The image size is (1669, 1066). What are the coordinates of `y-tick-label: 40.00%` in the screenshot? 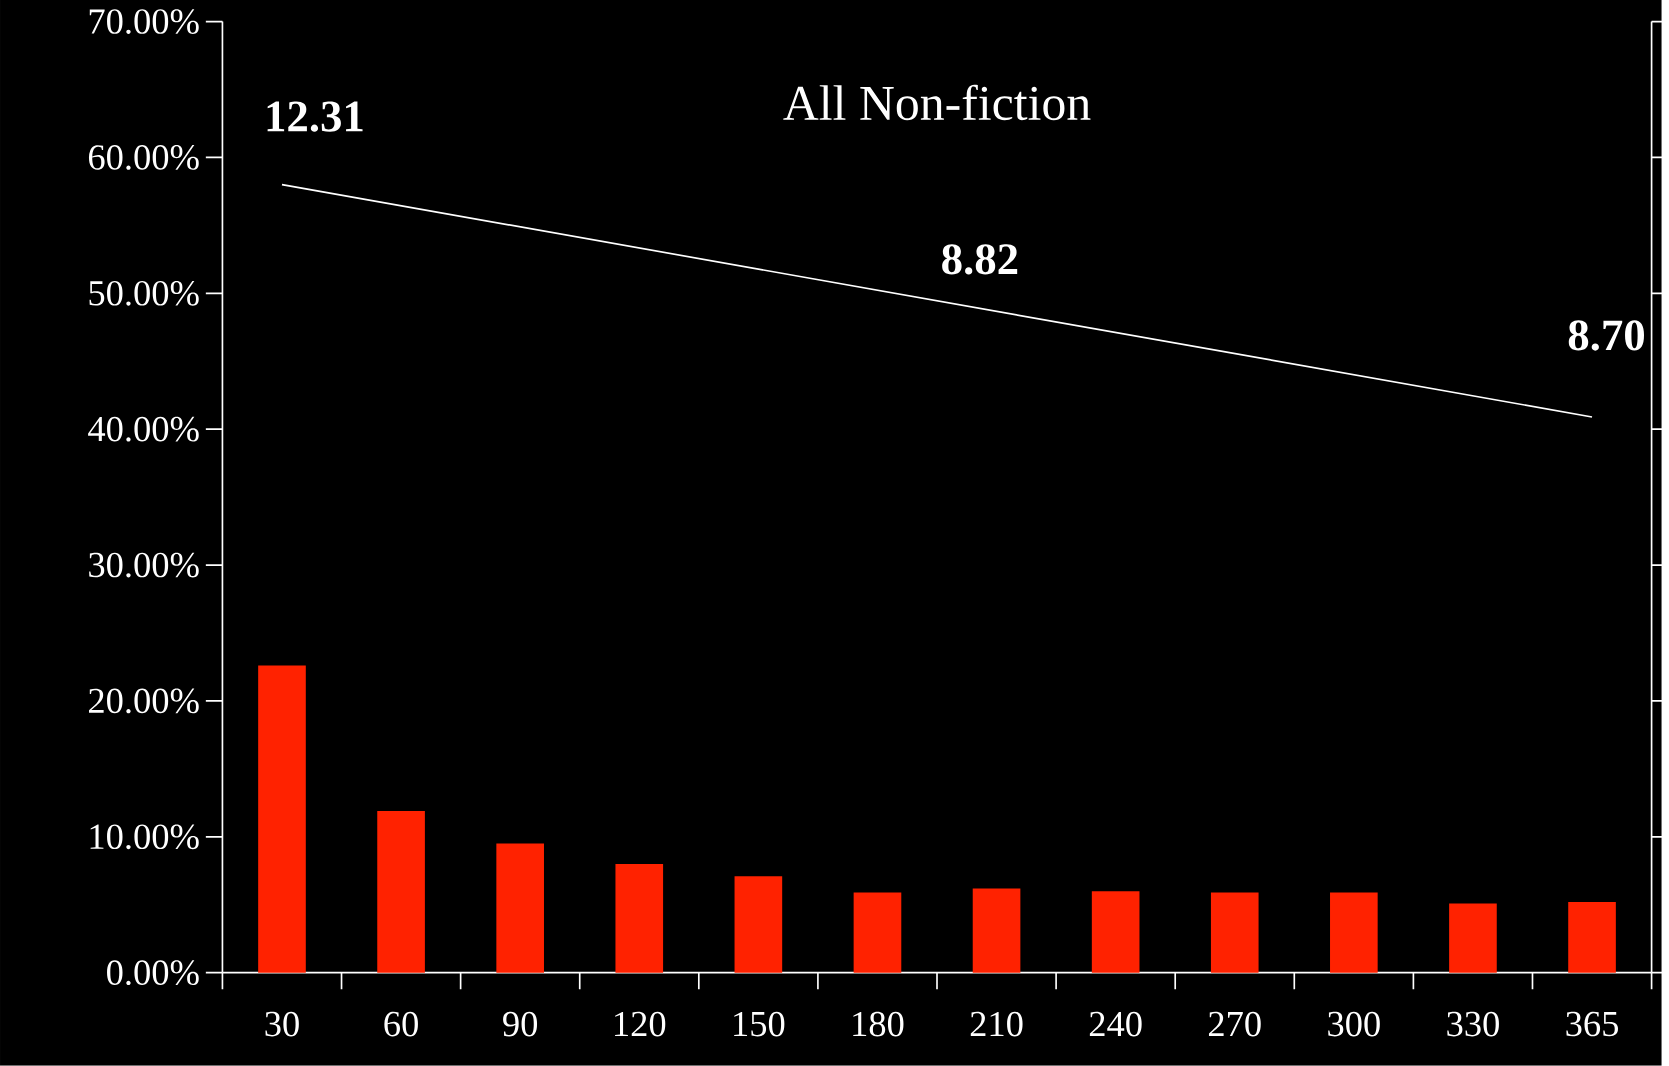 It's located at (143, 429).